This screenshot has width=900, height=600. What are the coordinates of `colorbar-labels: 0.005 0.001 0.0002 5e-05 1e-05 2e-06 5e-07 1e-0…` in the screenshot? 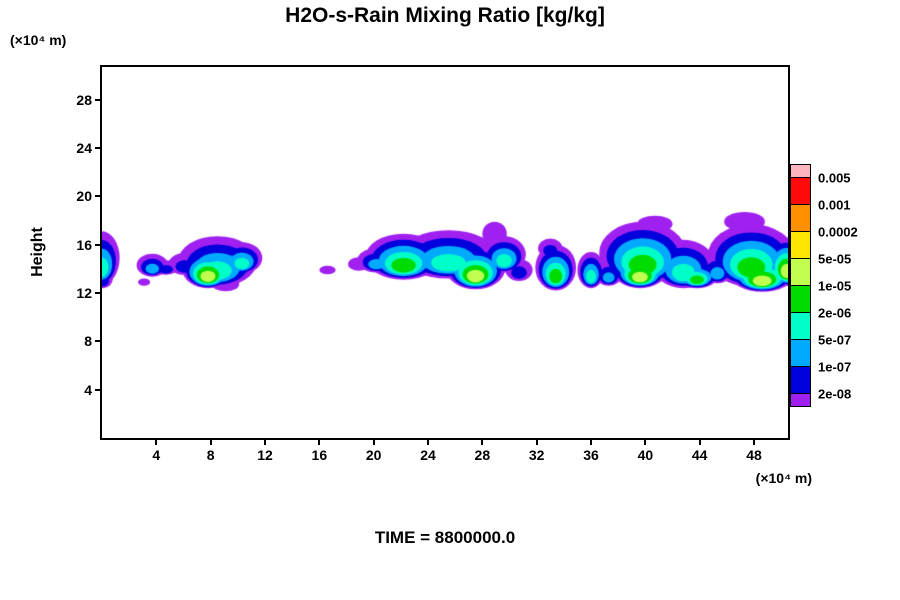 It's located at (853, 291).